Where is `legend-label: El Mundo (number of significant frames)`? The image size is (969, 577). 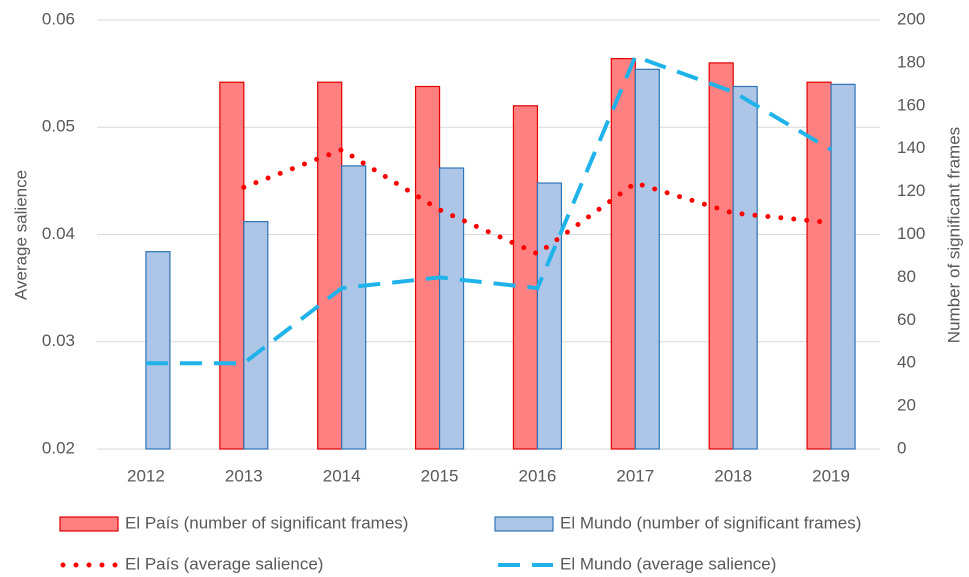 legend-label: El Mundo (number of significant frames) is located at coordinates (710, 522).